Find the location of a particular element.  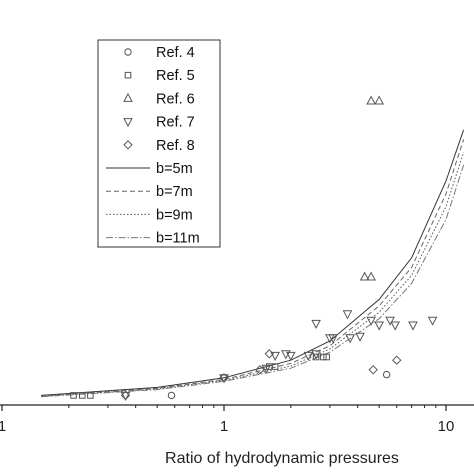

legend-marker-square is located at coordinates (128, 75).